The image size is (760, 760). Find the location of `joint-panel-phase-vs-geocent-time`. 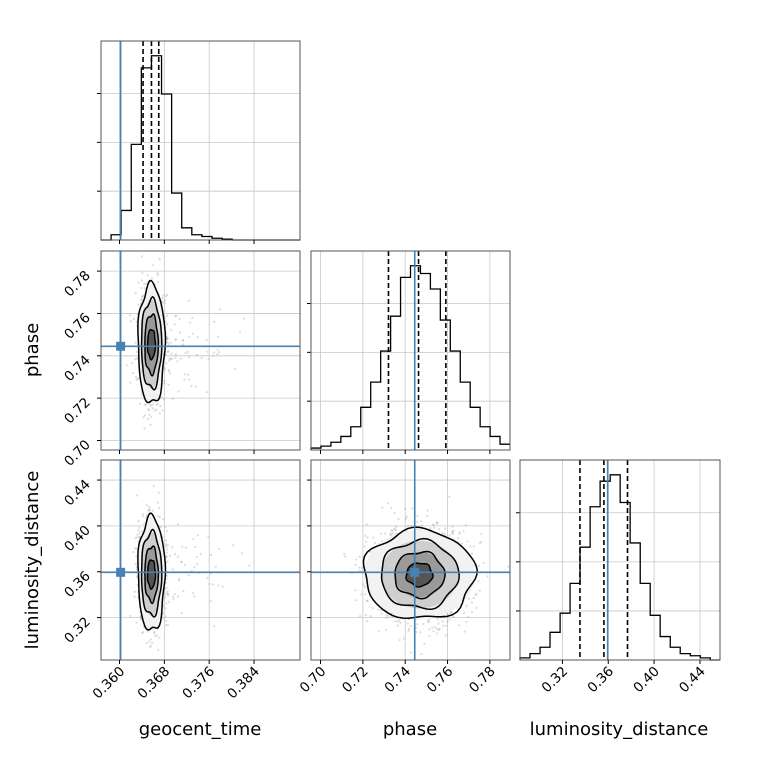

joint-panel-phase-vs-geocent-time is located at coordinates (200, 350).